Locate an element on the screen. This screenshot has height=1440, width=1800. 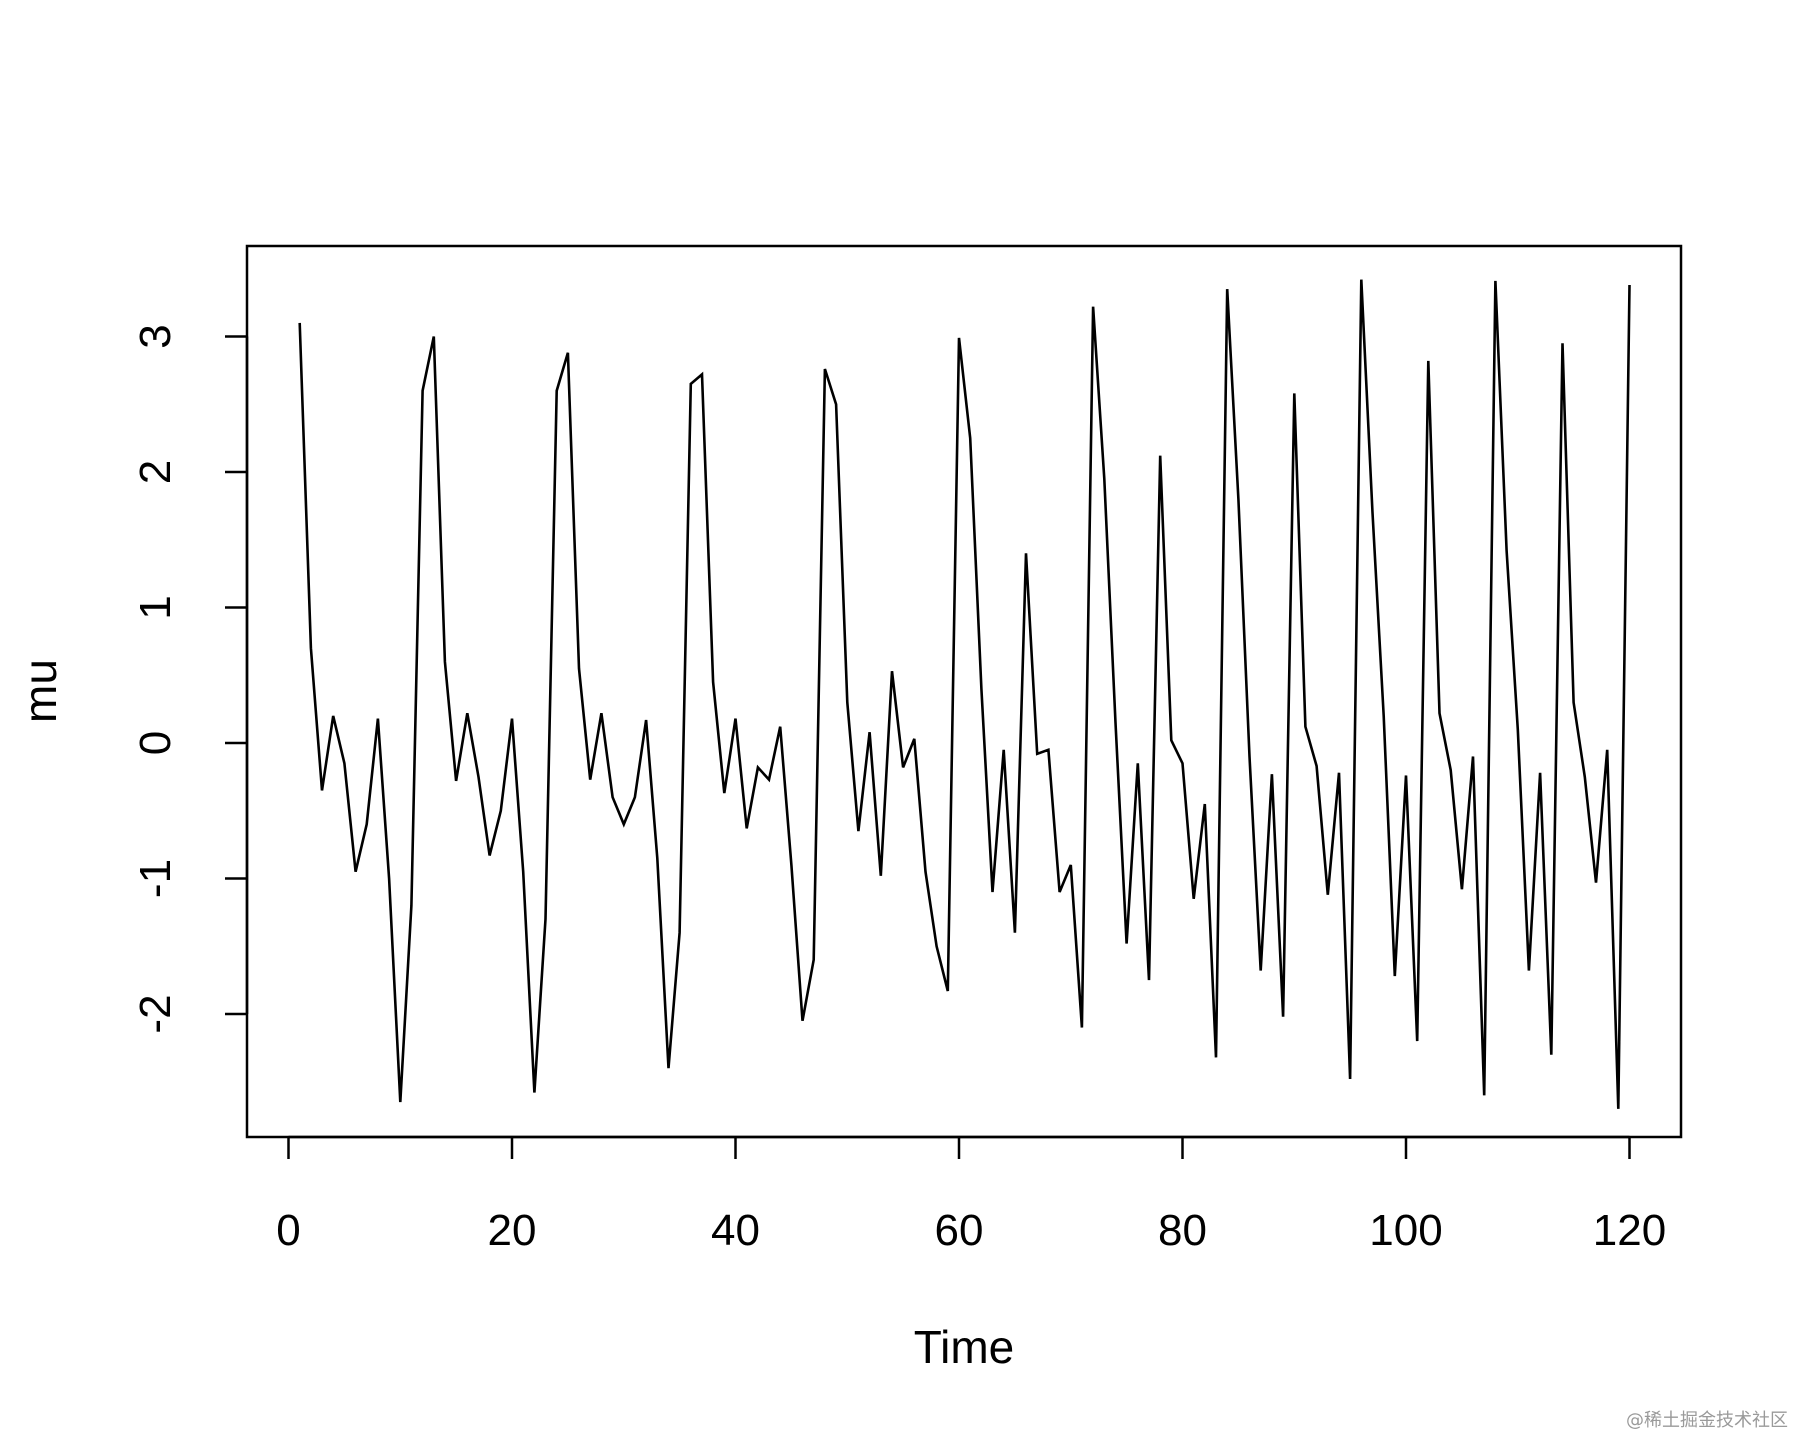
x-tick-label: 60 is located at coordinates (959, 1230).